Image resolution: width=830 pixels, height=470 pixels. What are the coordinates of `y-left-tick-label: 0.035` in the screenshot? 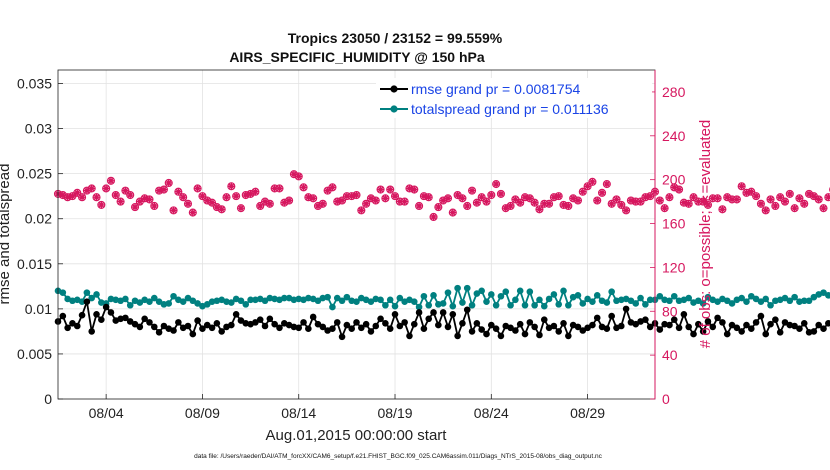 It's located at (34, 84).